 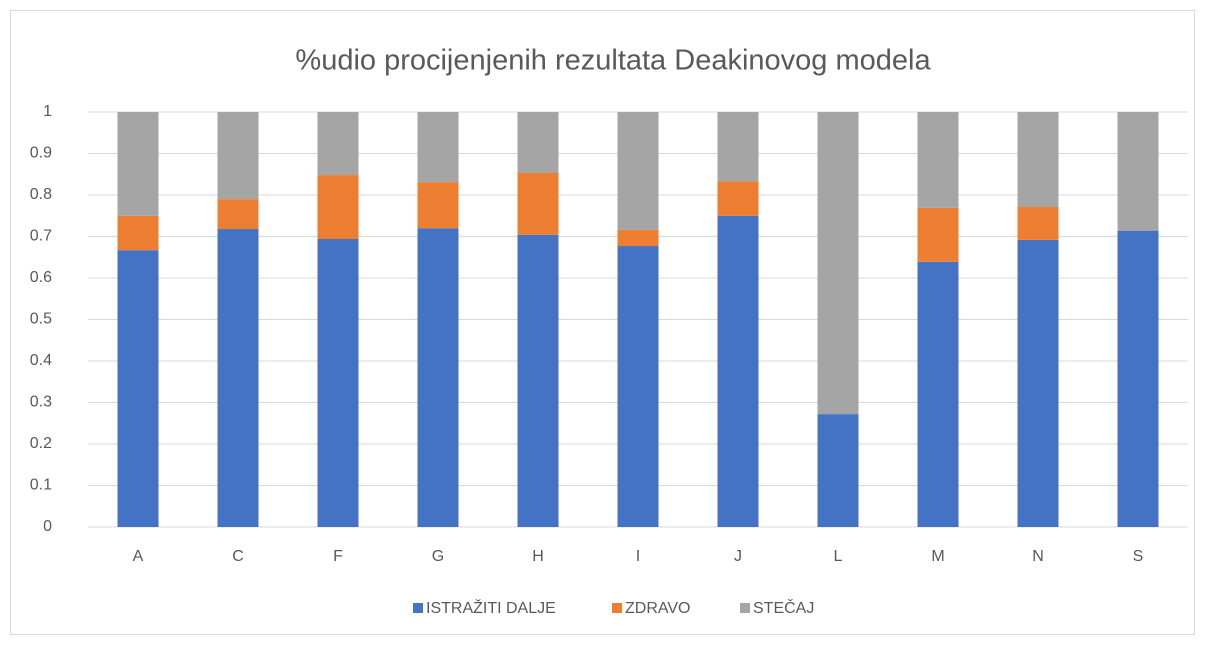 What do you see at coordinates (47, 526) in the screenshot?
I see `y-tick-label: 0` at bounding box center [47, 526].